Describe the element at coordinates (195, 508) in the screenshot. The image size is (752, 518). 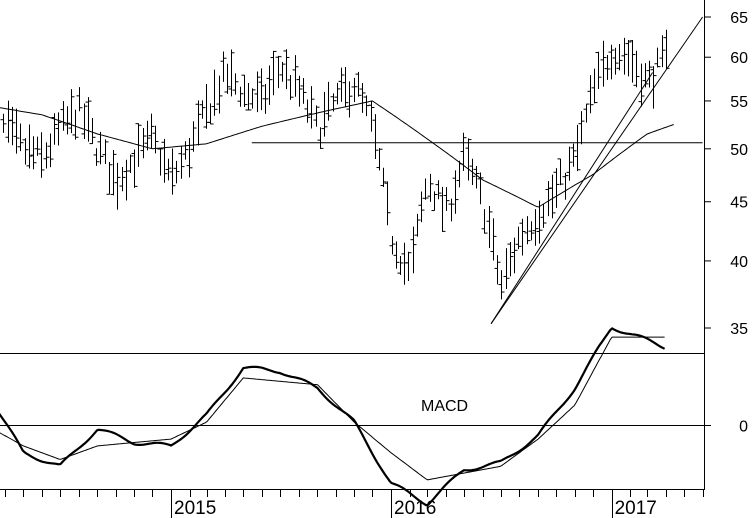
I see `x-year-label: 2015` at that location.